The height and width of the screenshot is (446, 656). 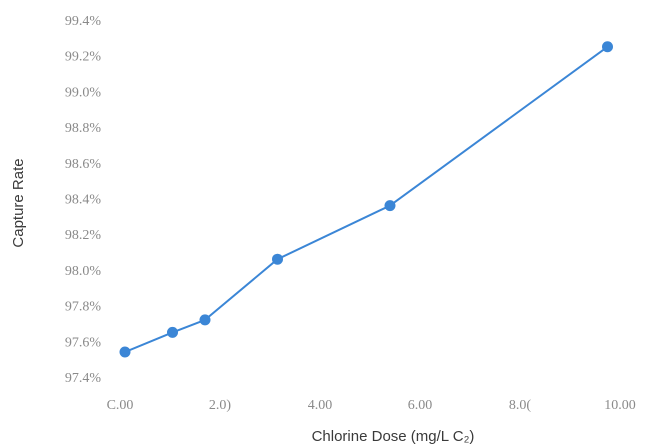 I want to click on x-tick-label: 10.00, so click(x=620, y=405).